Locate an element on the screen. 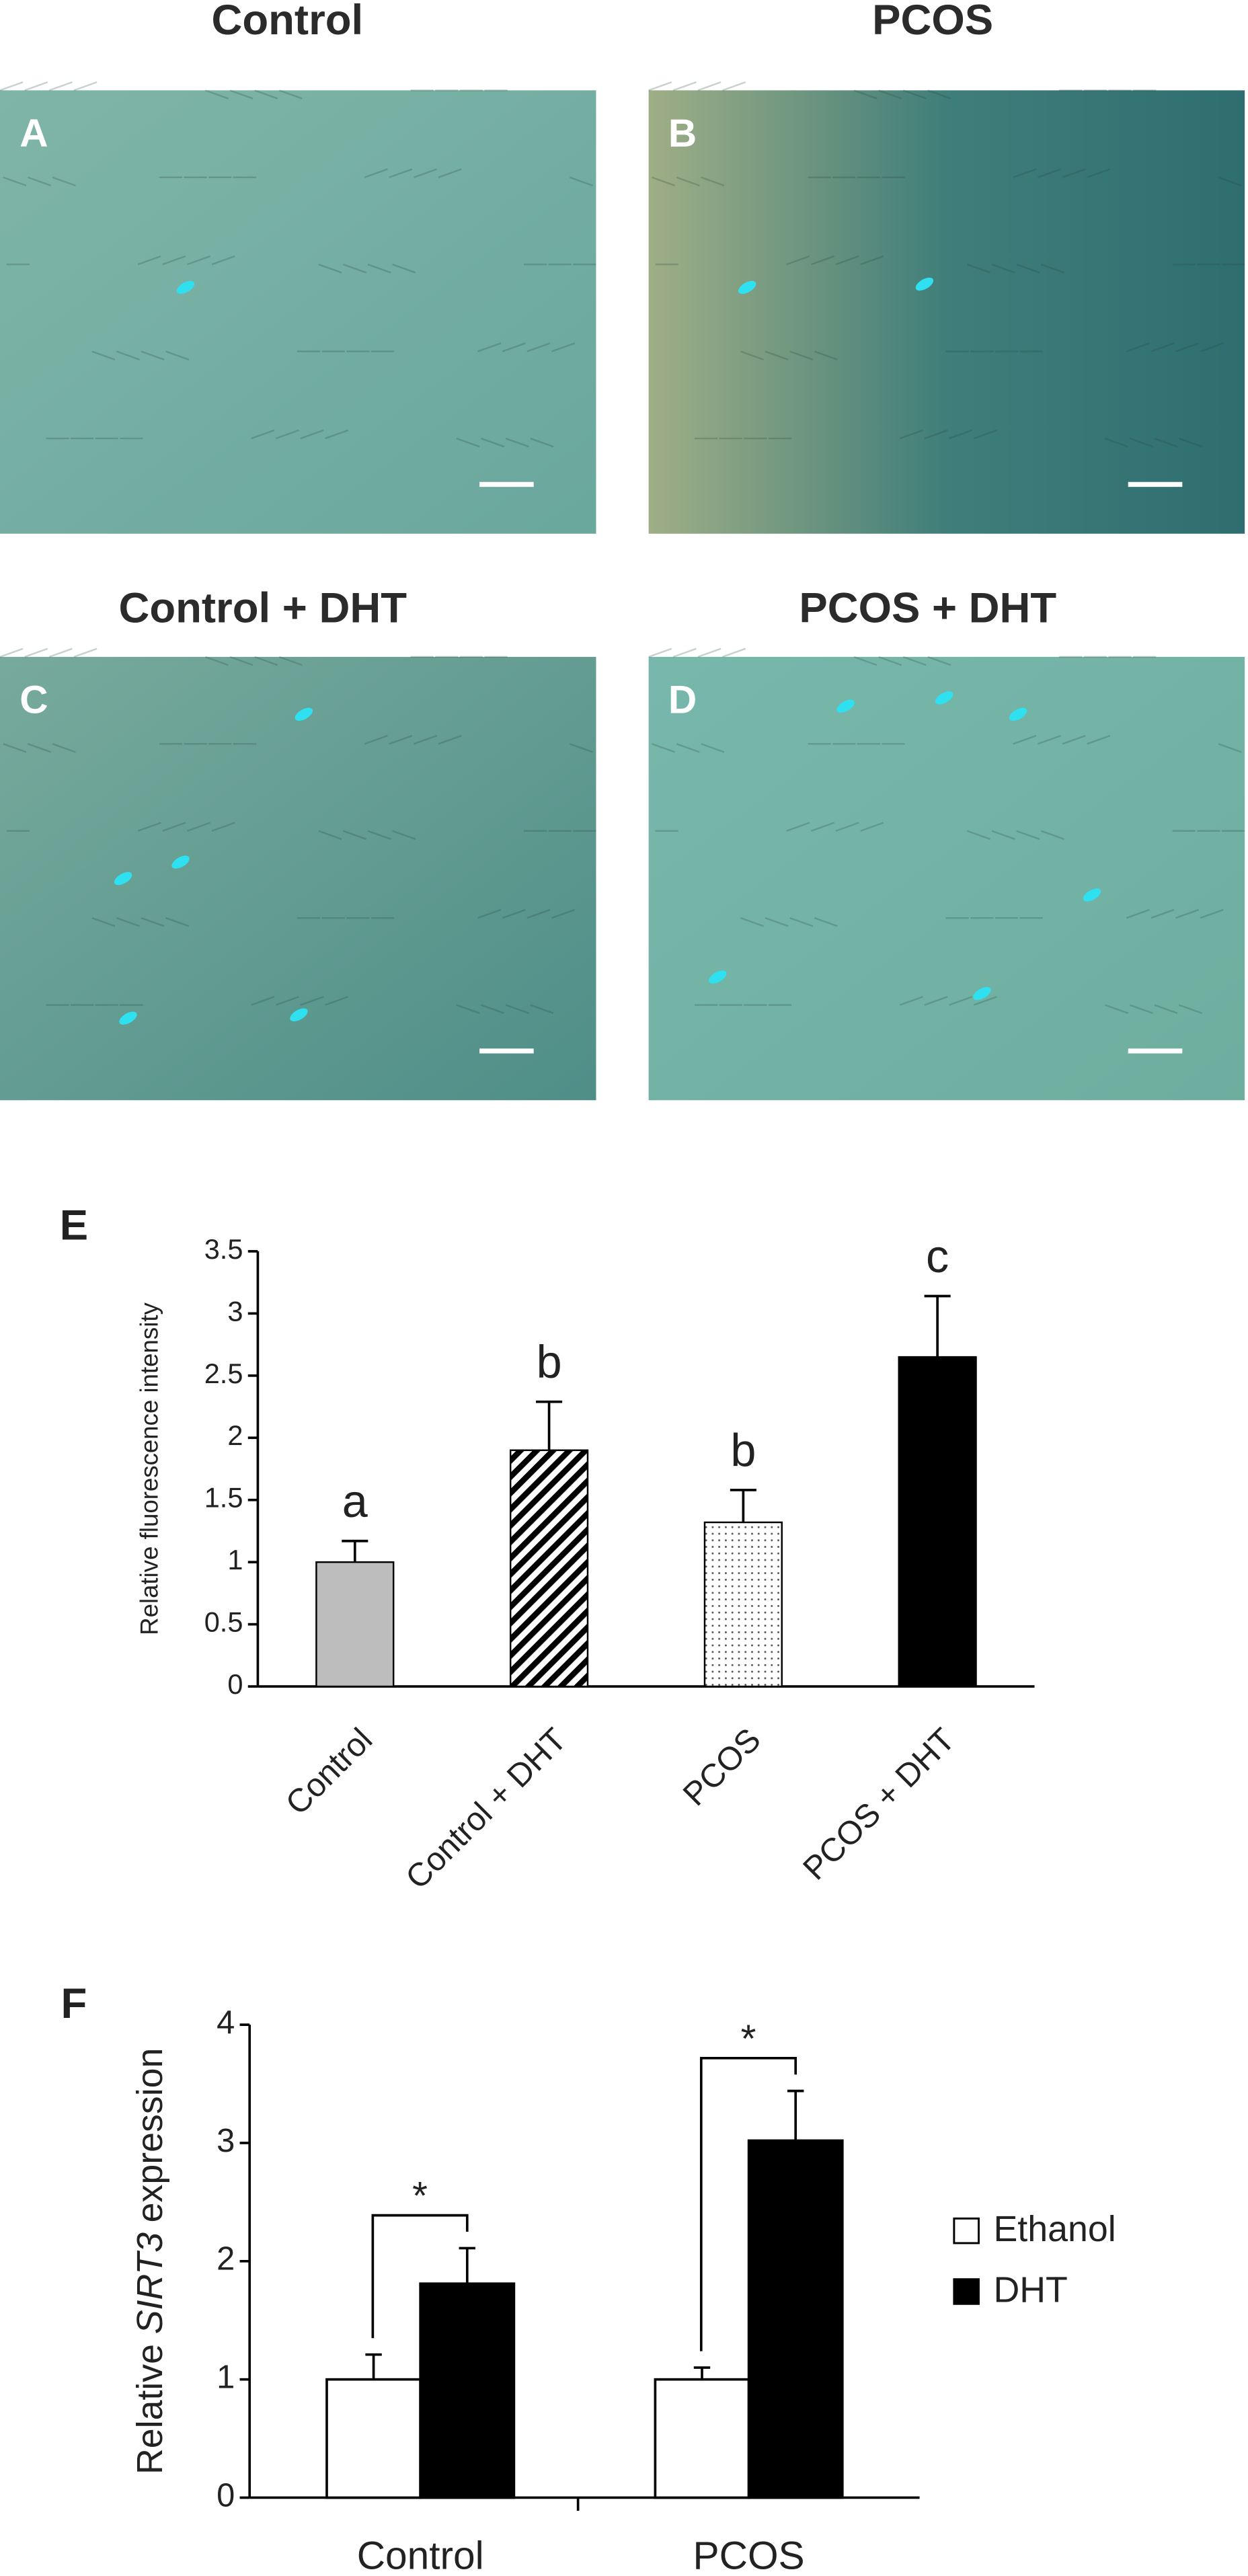 Image resolution: width=1248 pixels, height=2576 pixels. y-tick-label: 3.5 is located at coordinates (224, 1249).